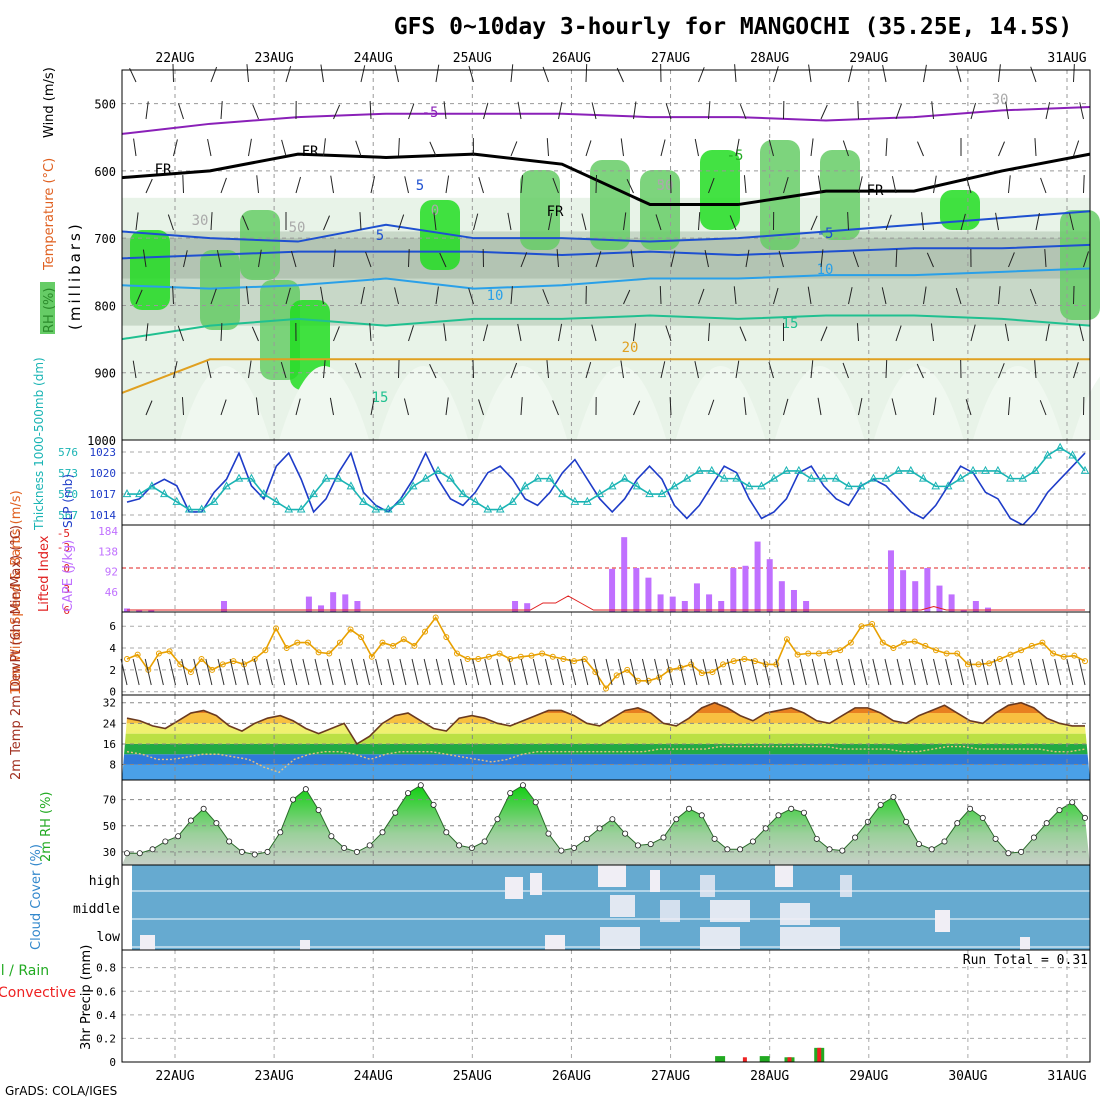 The height and width of the screenshot is (1100, 1100). Describe the element at coordinates (112, 648) in the screenshot. I see `p-wind-ytick: 4` at that location.